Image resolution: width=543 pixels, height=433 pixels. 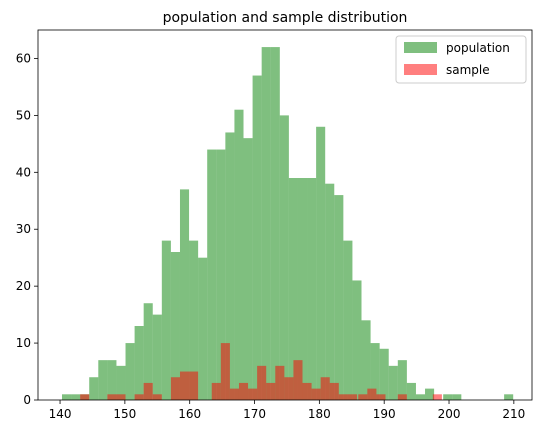 I want to click on y-tick-label-50: 50, so click(x=23, y=115).